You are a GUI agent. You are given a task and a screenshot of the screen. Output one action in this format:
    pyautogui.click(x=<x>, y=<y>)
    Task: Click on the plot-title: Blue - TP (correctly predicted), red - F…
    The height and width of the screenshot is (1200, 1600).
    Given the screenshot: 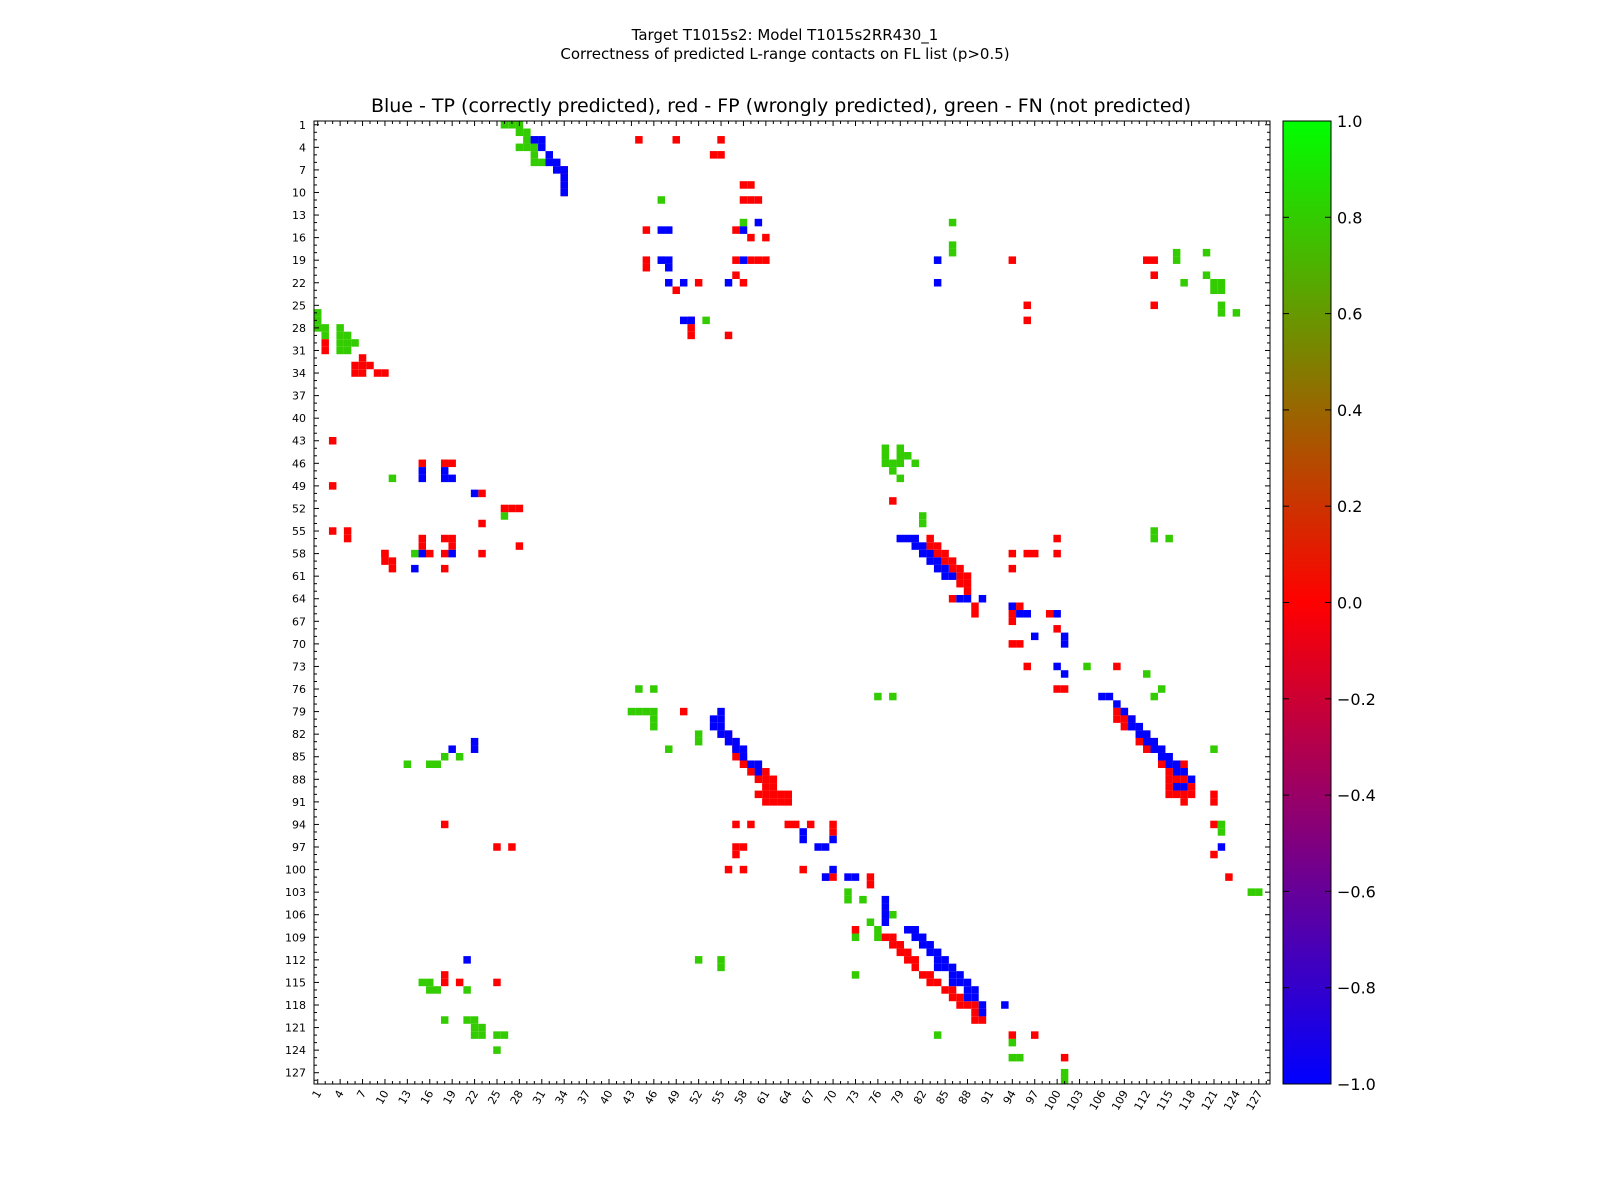 What is the action you would take?
    pyautogui.click(x=781, y=106)
    